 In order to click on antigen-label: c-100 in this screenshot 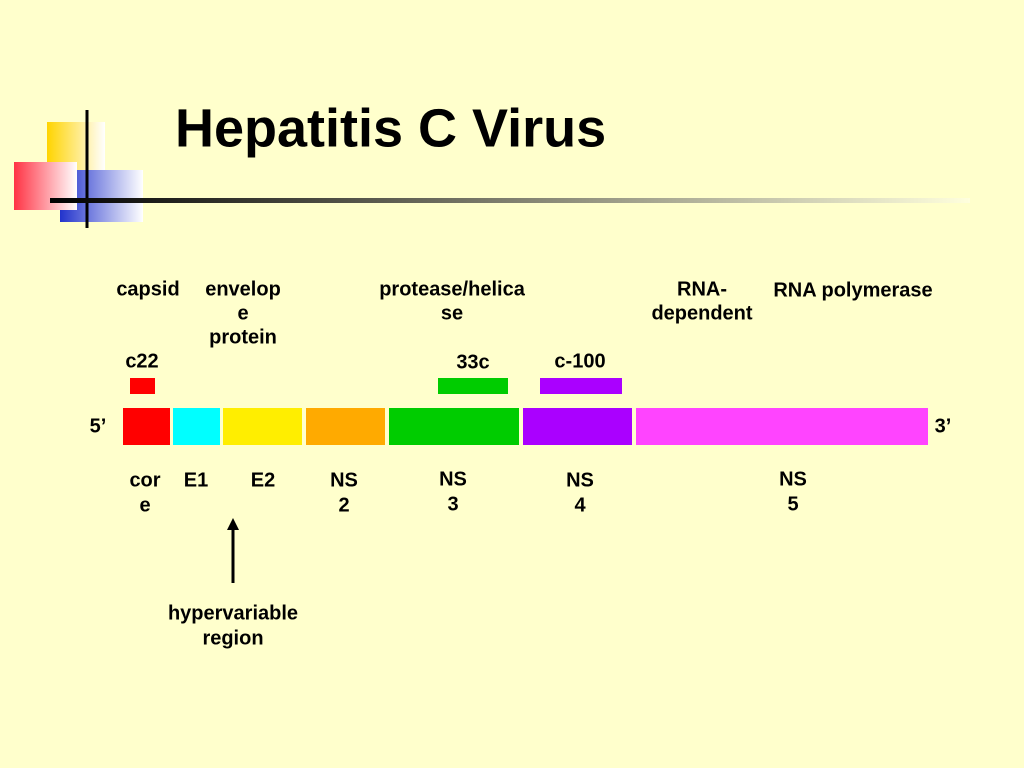, I will do `click(579, 361)`.